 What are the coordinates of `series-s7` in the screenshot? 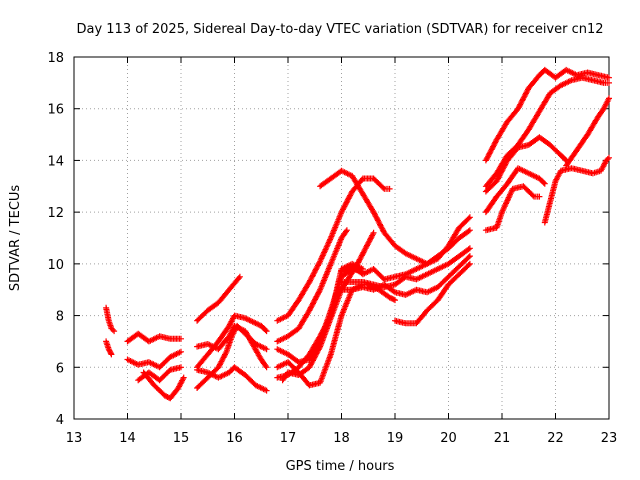 It's located at (218, 298).